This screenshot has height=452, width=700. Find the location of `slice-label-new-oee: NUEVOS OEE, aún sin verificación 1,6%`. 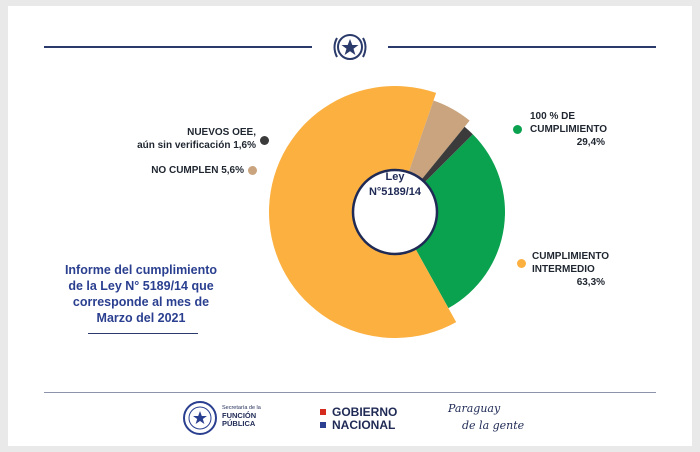

slice-label-new-oee: NUEVOS OEE, aún sin verificación 1,6% is located at coordinates (196, 139).